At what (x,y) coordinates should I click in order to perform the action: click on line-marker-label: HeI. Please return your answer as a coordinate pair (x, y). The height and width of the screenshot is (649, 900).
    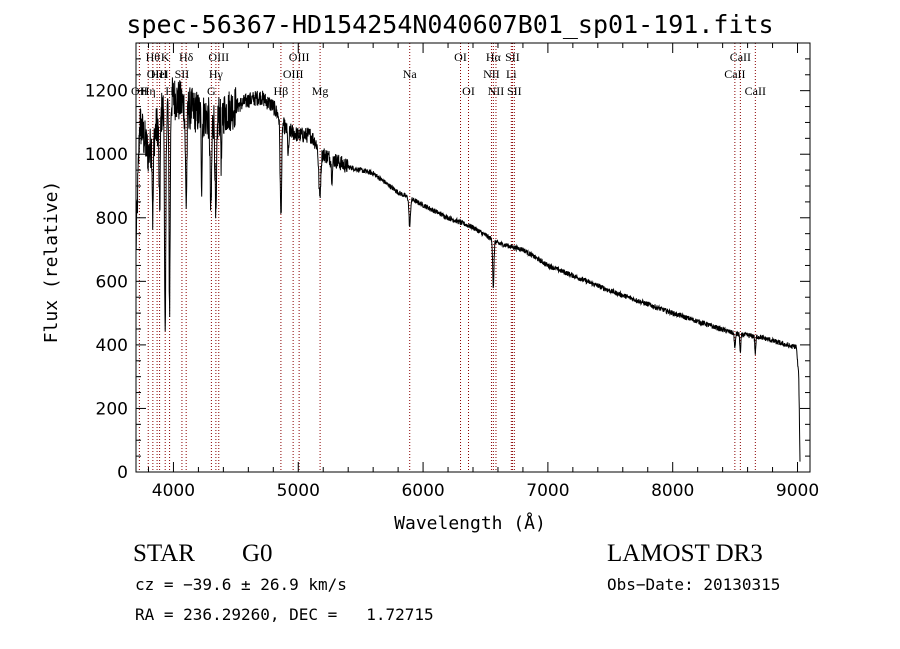
    Looking at the image, I should click on (160, 74).